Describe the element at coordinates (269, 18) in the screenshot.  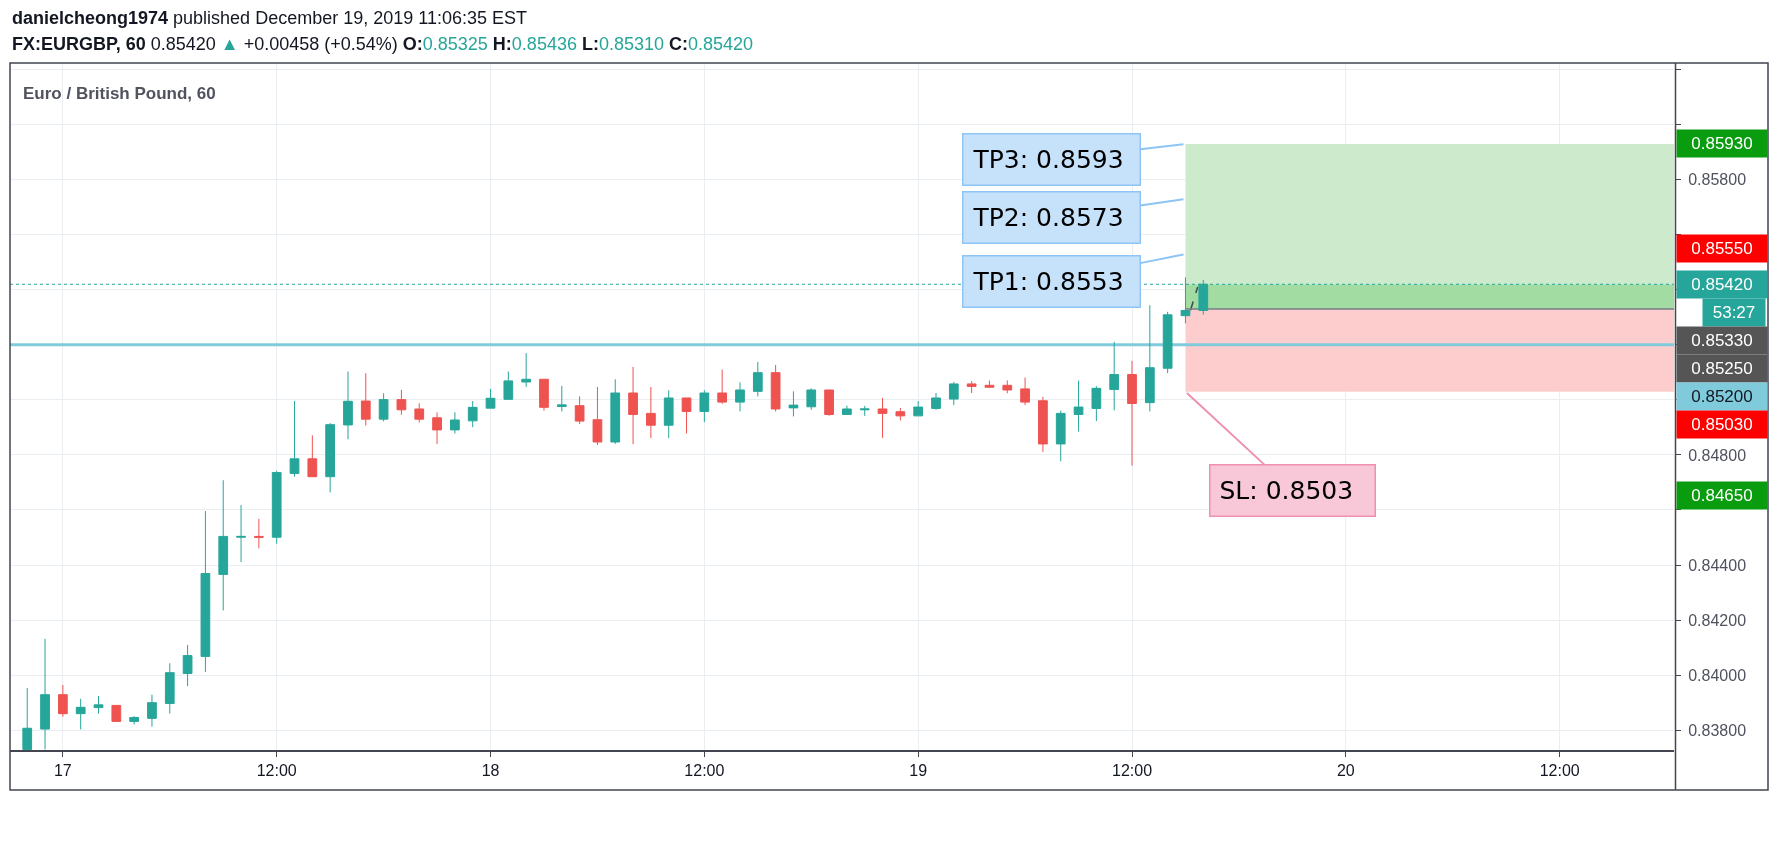
I see `text: danielcheong1974 published December 19, 2019 11:06:35 EST` at that location.